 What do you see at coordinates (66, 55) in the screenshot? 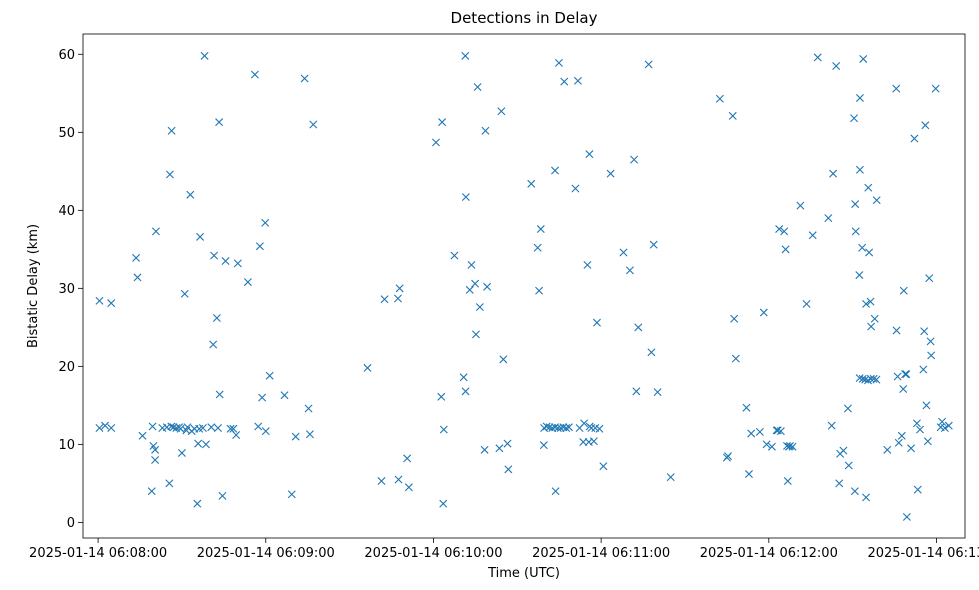
I see `y-tick-label: 60` at bounding box center [66, 55].